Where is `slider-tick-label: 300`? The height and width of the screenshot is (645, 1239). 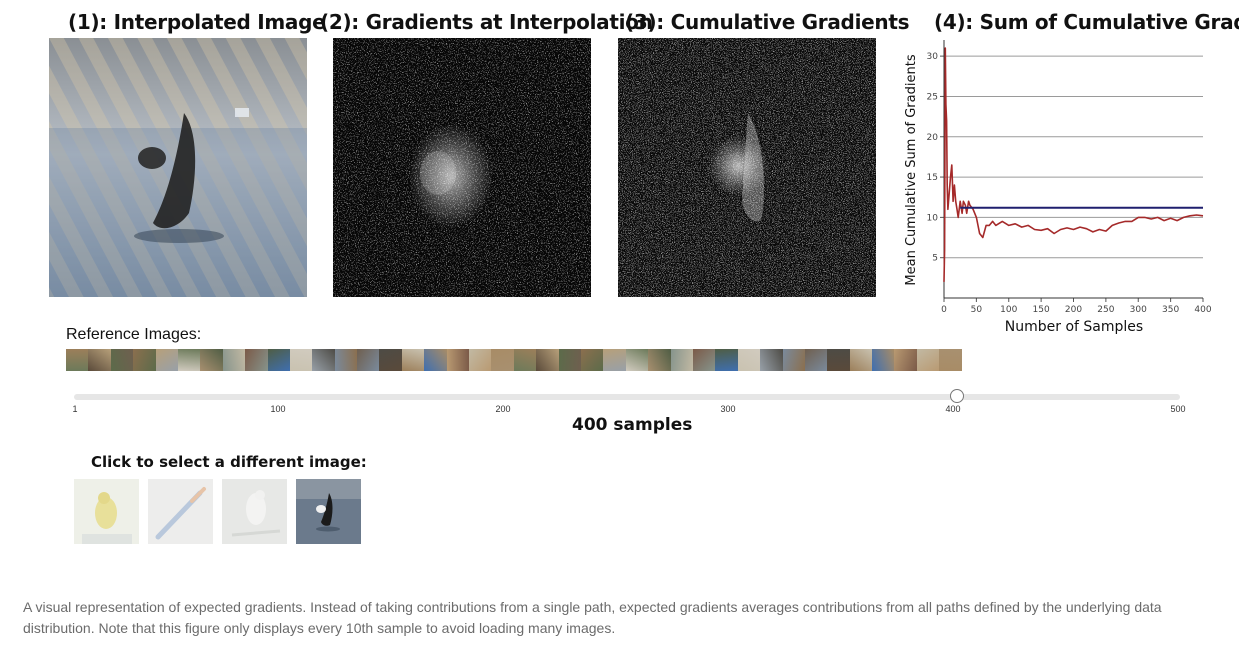
slider-tick-label: 300 is located at coordinates (728, 409).